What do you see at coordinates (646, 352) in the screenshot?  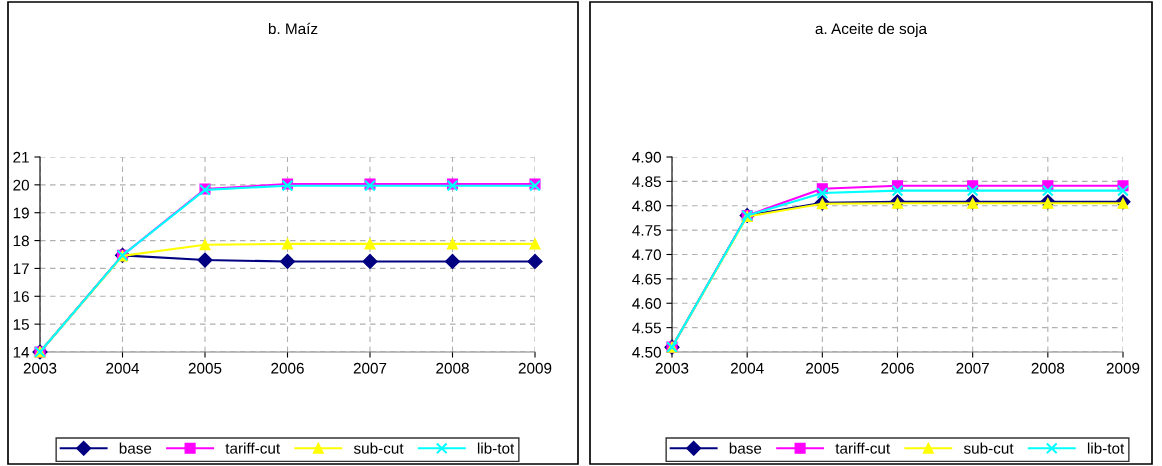 I see `y-tick-label: 4.50` at bounding box center [646, 352].